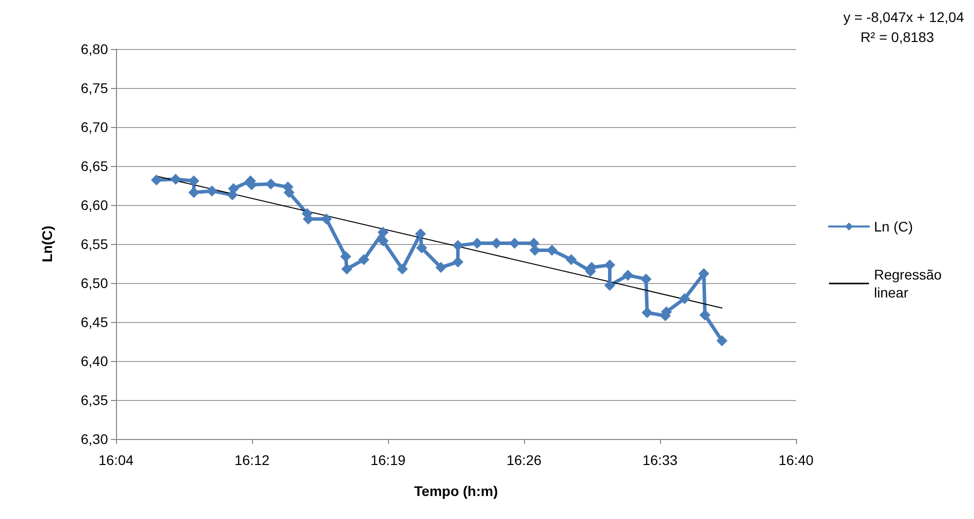  I want to click on x-tick-label: 16:19, so click(388, 460).